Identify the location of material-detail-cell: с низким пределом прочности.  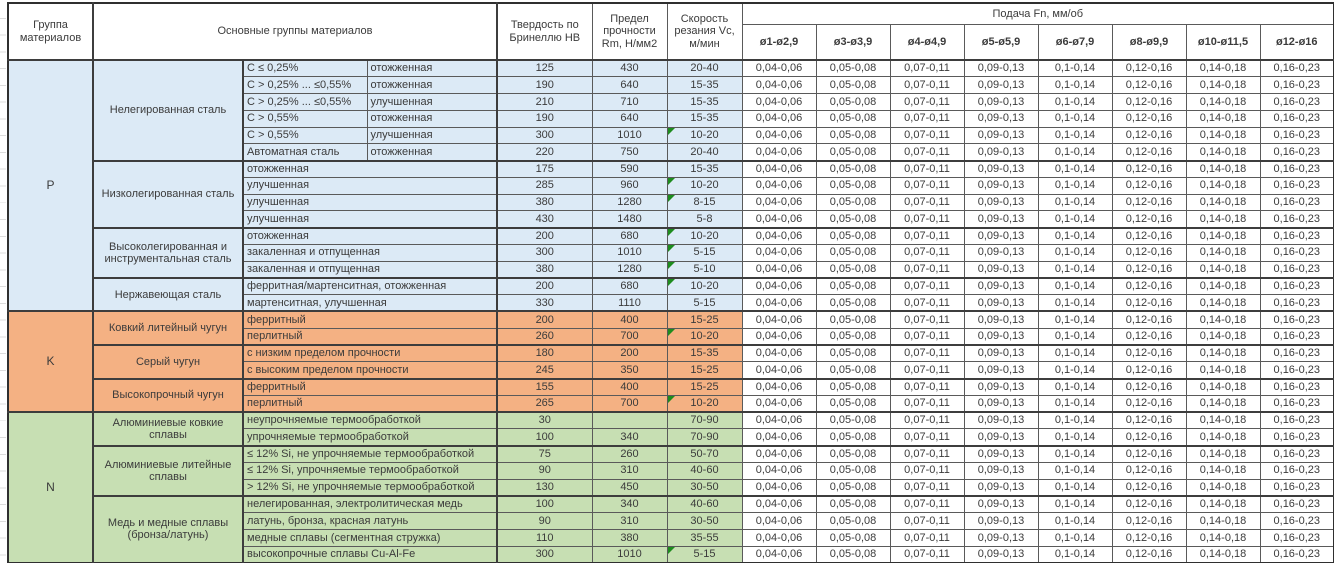
(370, 353).